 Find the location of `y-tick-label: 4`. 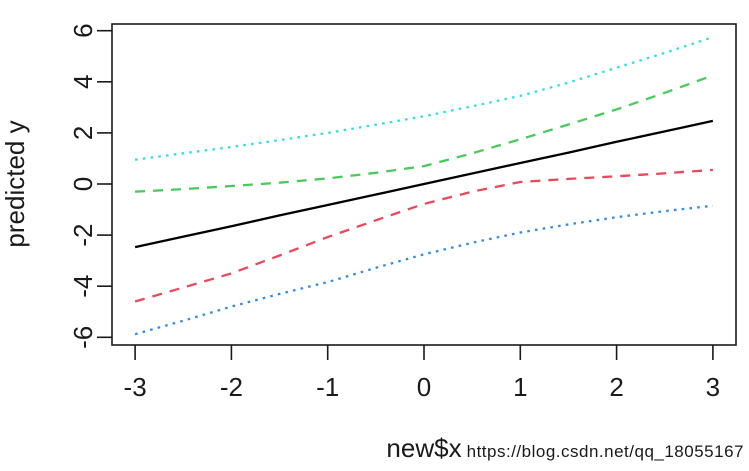

y-tick-label: 4 is located at coordinates (83, 82).